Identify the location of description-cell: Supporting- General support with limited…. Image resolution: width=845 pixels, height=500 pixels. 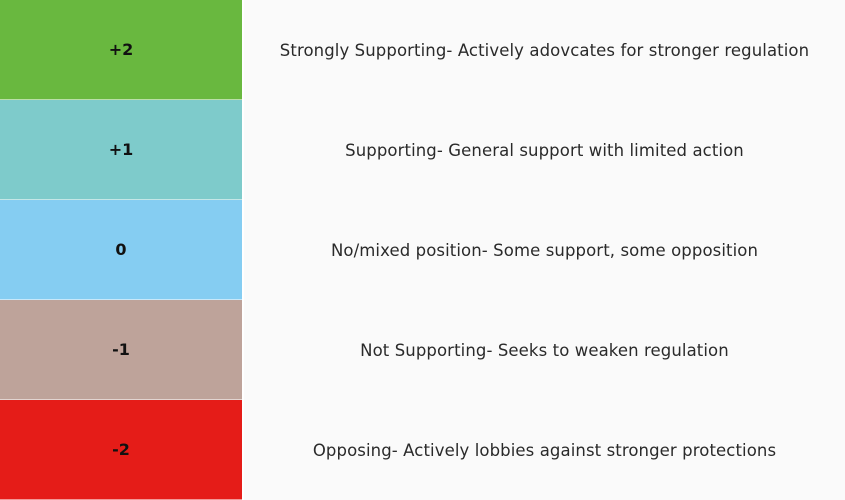
(543, 150).